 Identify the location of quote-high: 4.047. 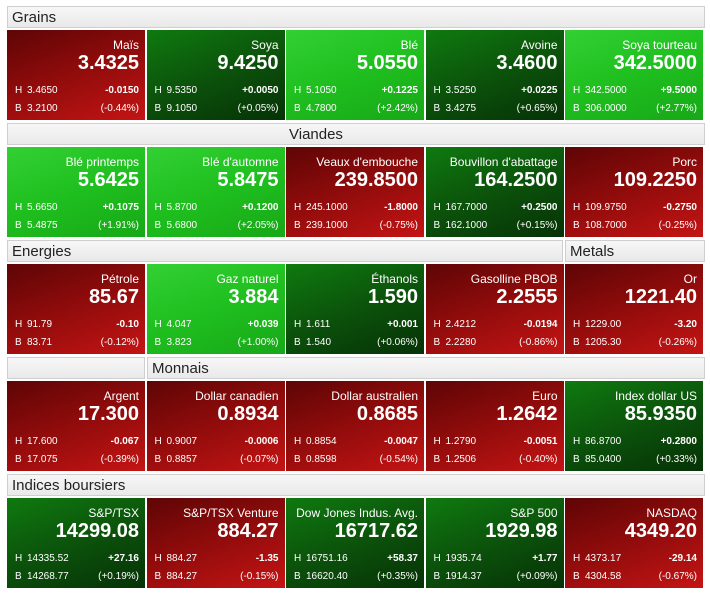
(179, 324).